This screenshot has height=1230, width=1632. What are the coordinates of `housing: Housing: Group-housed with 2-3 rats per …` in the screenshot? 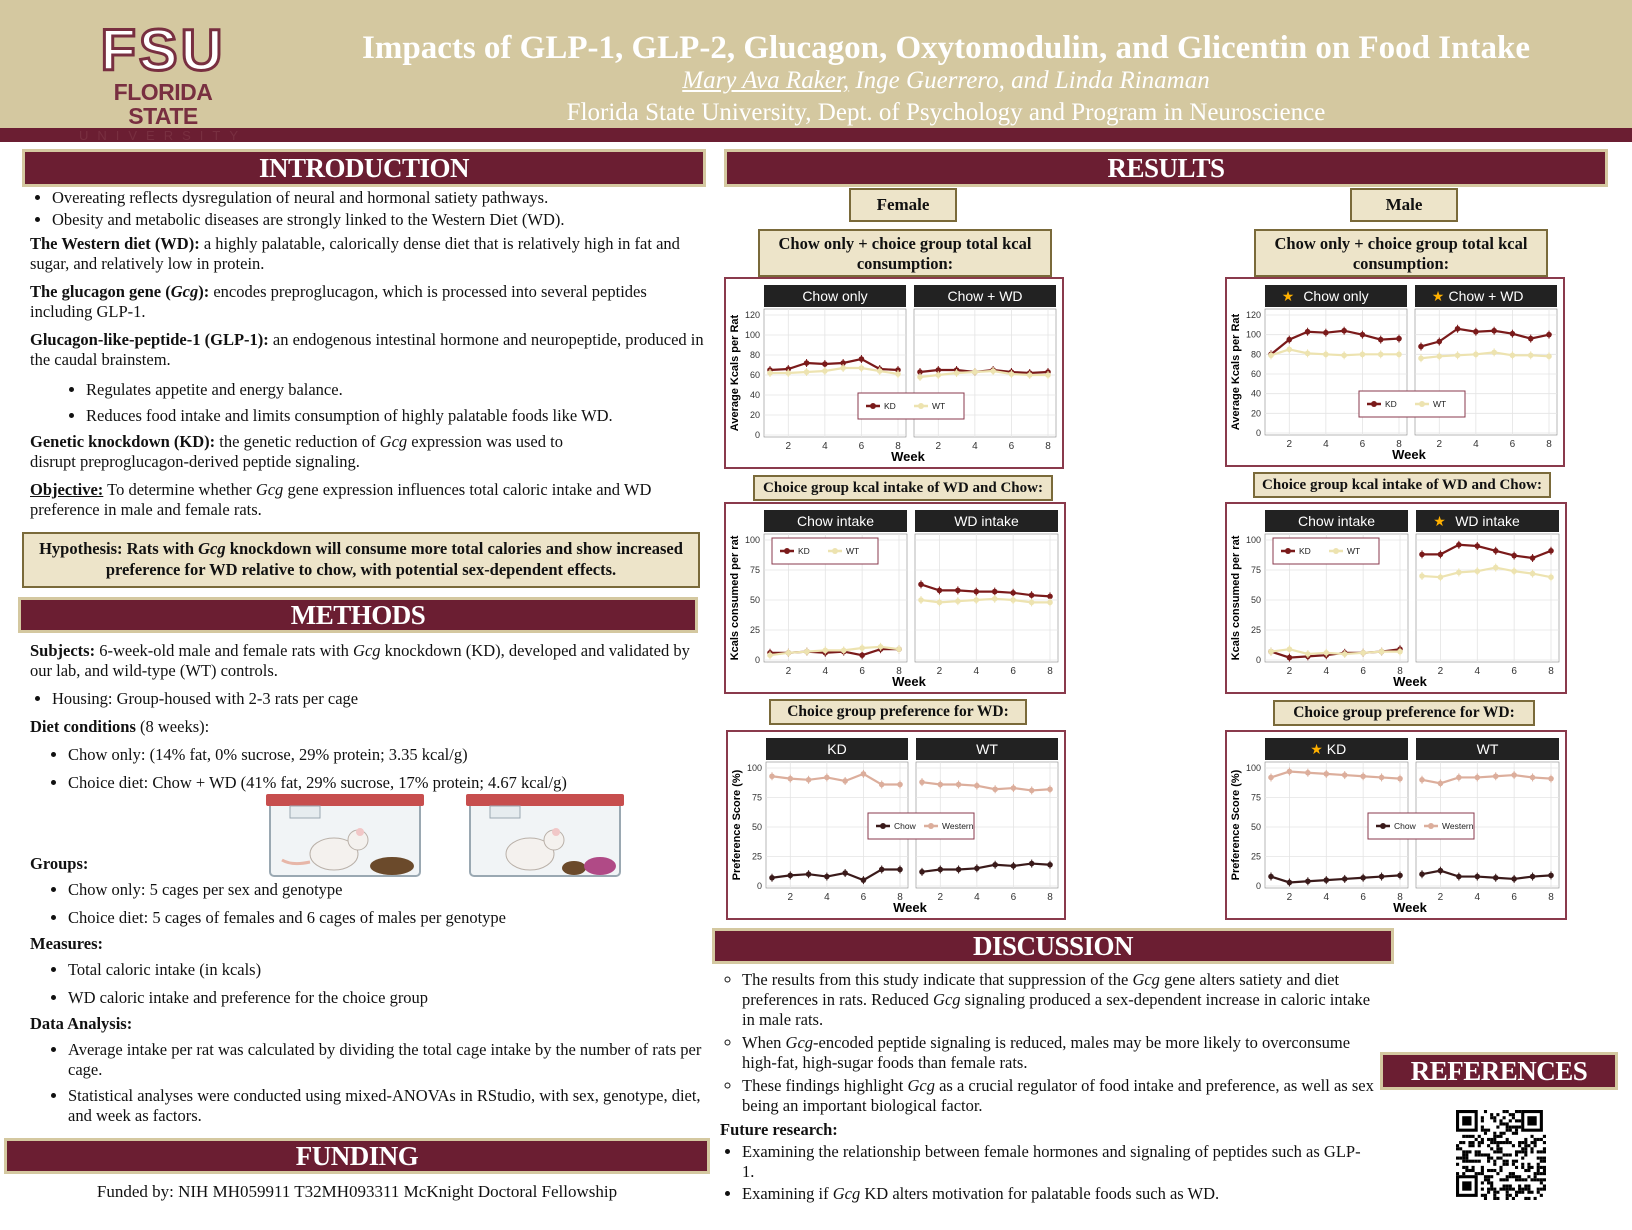 It's located at (381, 699).